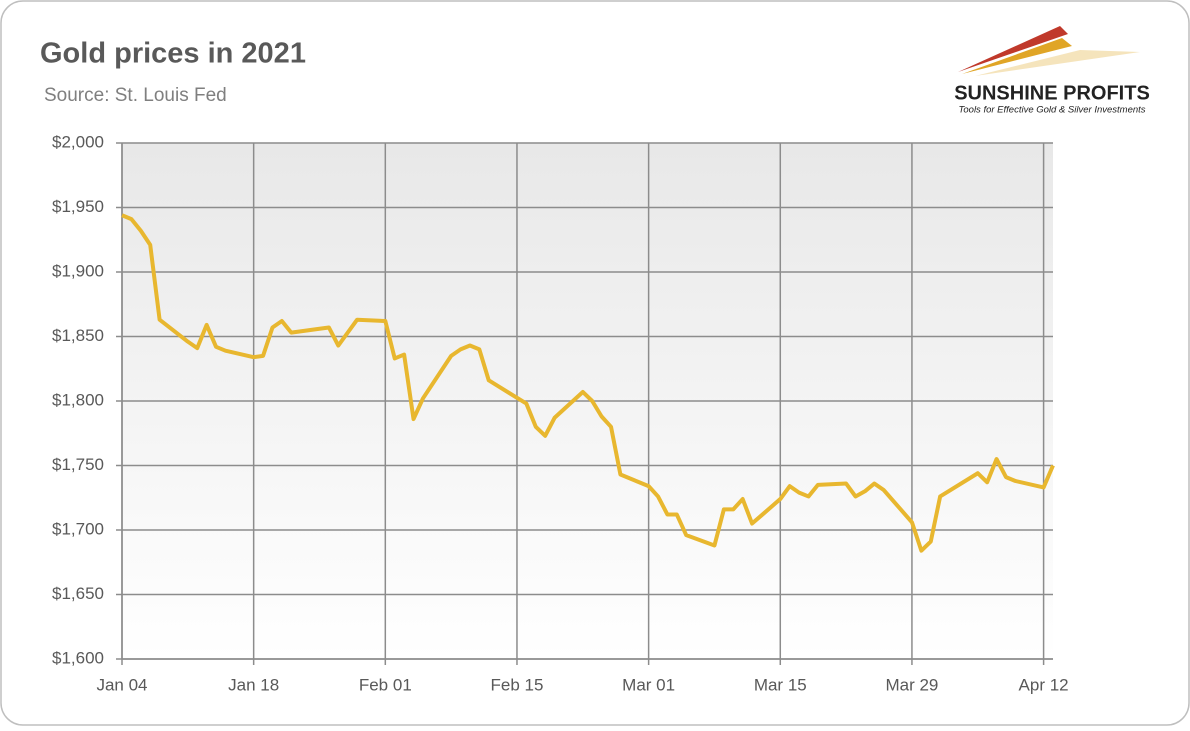 This screenshot has width=1190, height=731. I want to click on y-tick-label: $2,000, so click(78, 141).